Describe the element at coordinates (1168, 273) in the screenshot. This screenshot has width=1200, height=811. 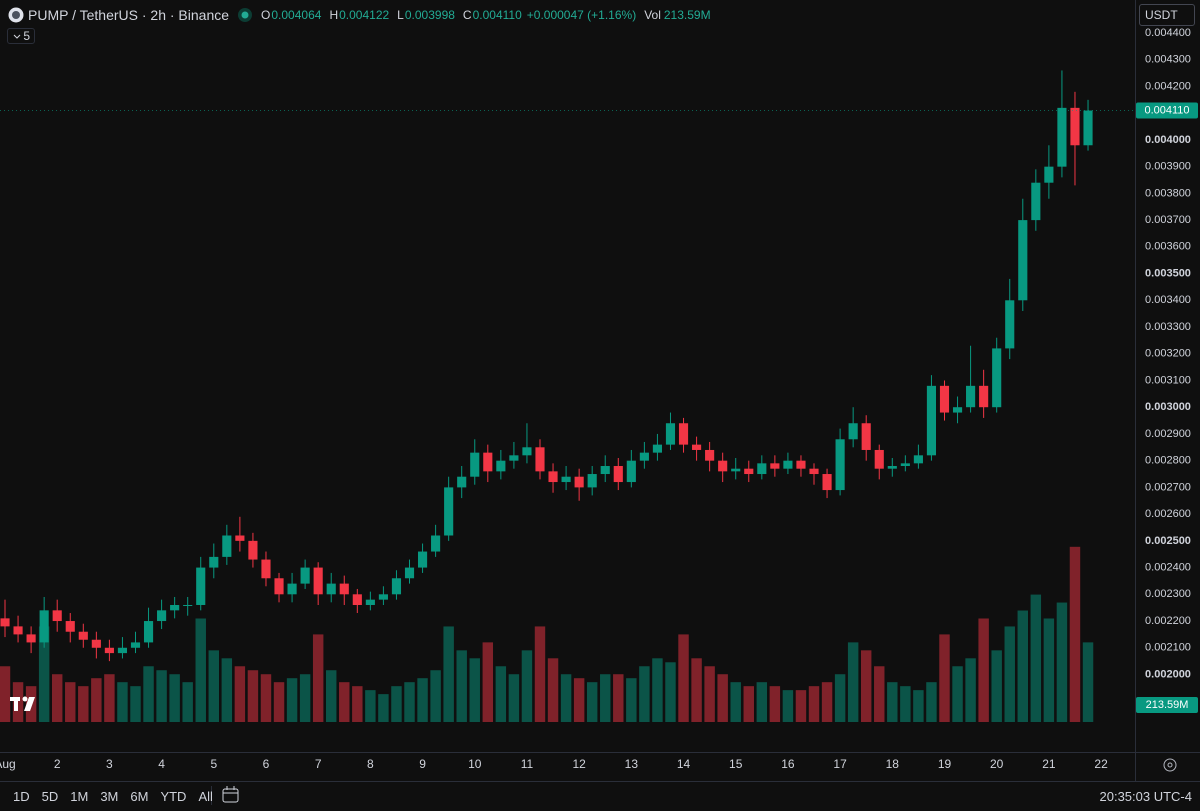
I see `y-tick-label: 0.003500` at that location.